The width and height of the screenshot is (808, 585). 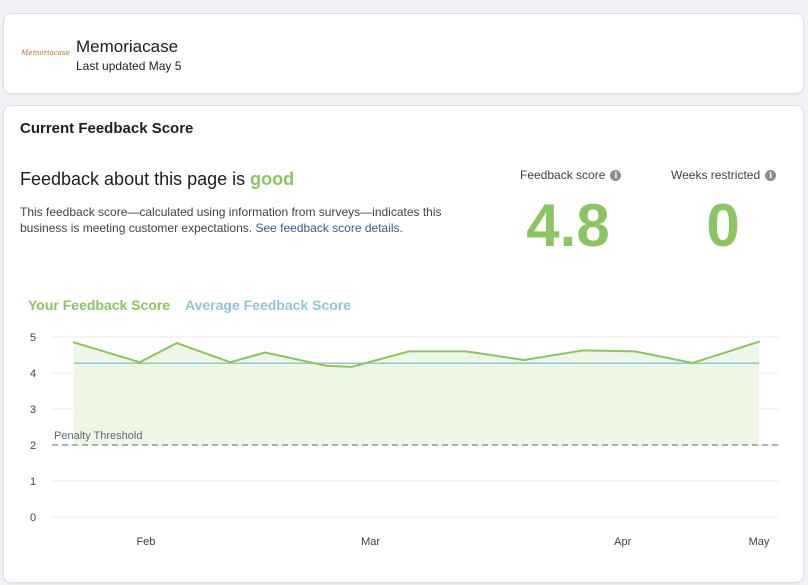 What do you see at coordinates (563, 175) in the screenshot?
I see `feedback-score-label-text: Feedback score` at bounding box center [563, 175].